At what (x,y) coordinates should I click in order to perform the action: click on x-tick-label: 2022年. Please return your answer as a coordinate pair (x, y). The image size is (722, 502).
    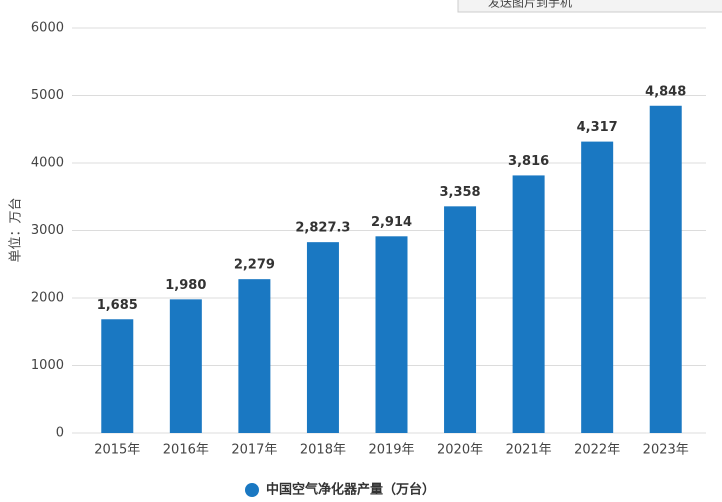
    Looking at the image, I should click on (597, 450).